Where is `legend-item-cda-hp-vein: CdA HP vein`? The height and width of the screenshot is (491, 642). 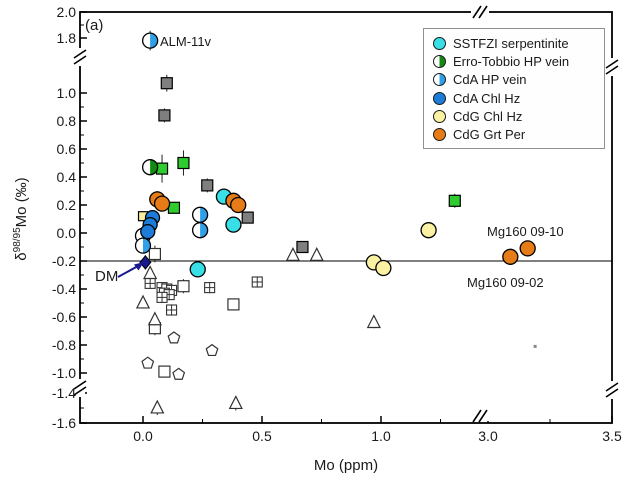 legend-item-cda-hp-vein: CdA HP vein is located at coordinates (514, 80).